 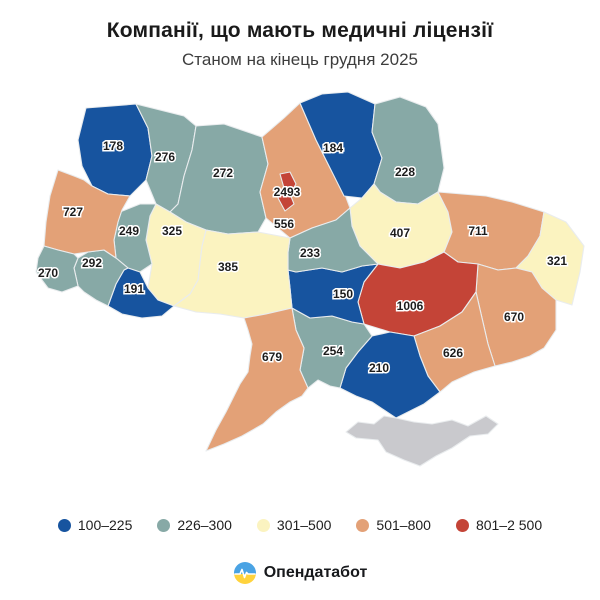 I want to click on legend-item-1: 226–300, so click(x=194, y=525).